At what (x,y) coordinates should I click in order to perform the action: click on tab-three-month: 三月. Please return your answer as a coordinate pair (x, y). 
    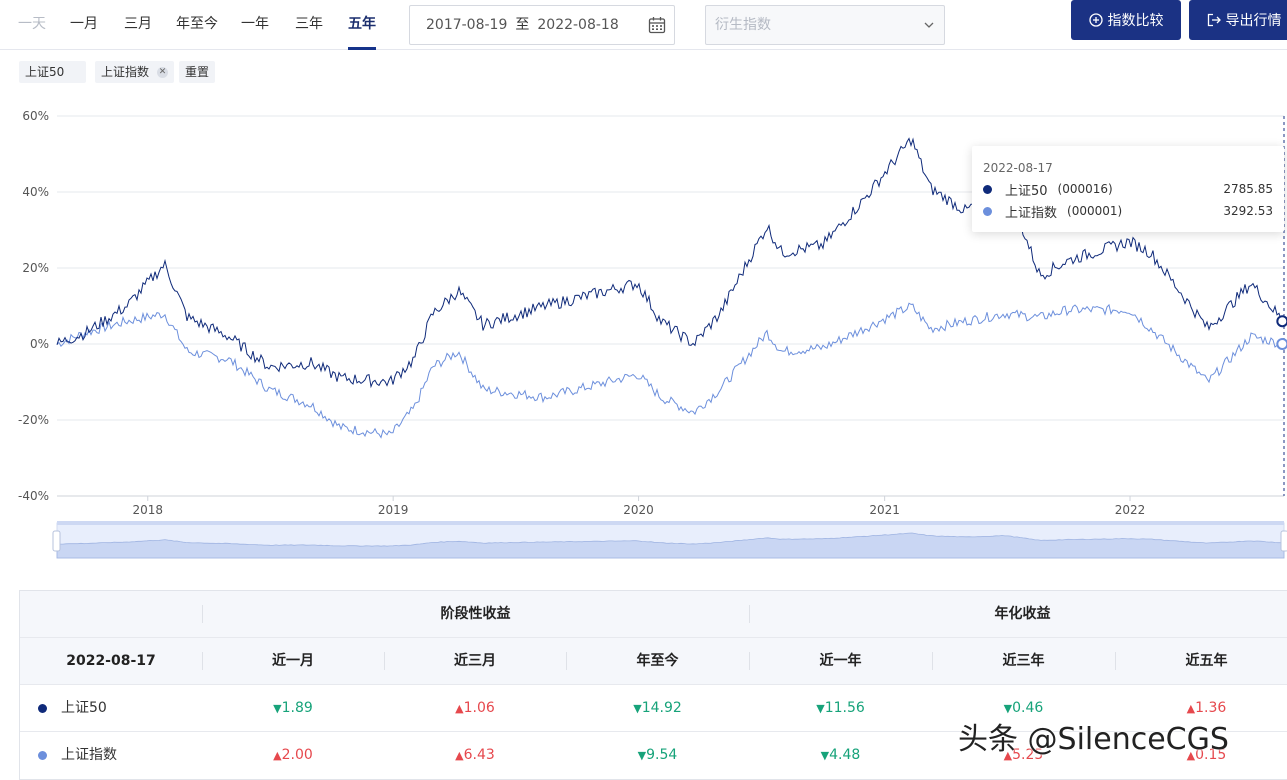
    Looking at the image, I should click on (138, 24).